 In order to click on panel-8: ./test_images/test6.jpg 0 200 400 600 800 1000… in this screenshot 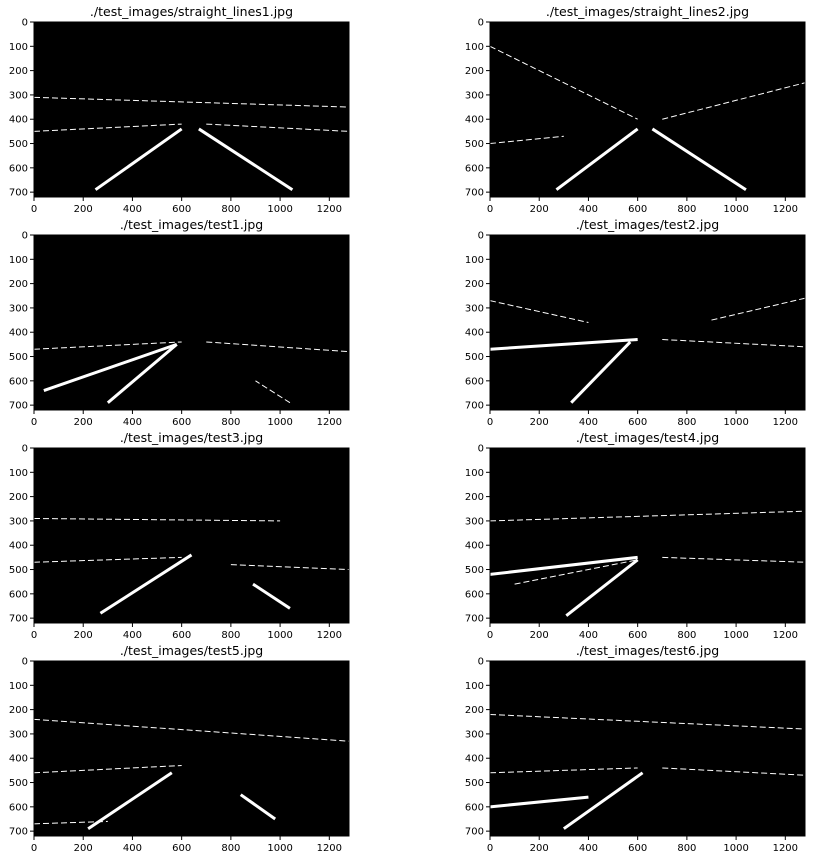, I will do `click(635, 748)`.